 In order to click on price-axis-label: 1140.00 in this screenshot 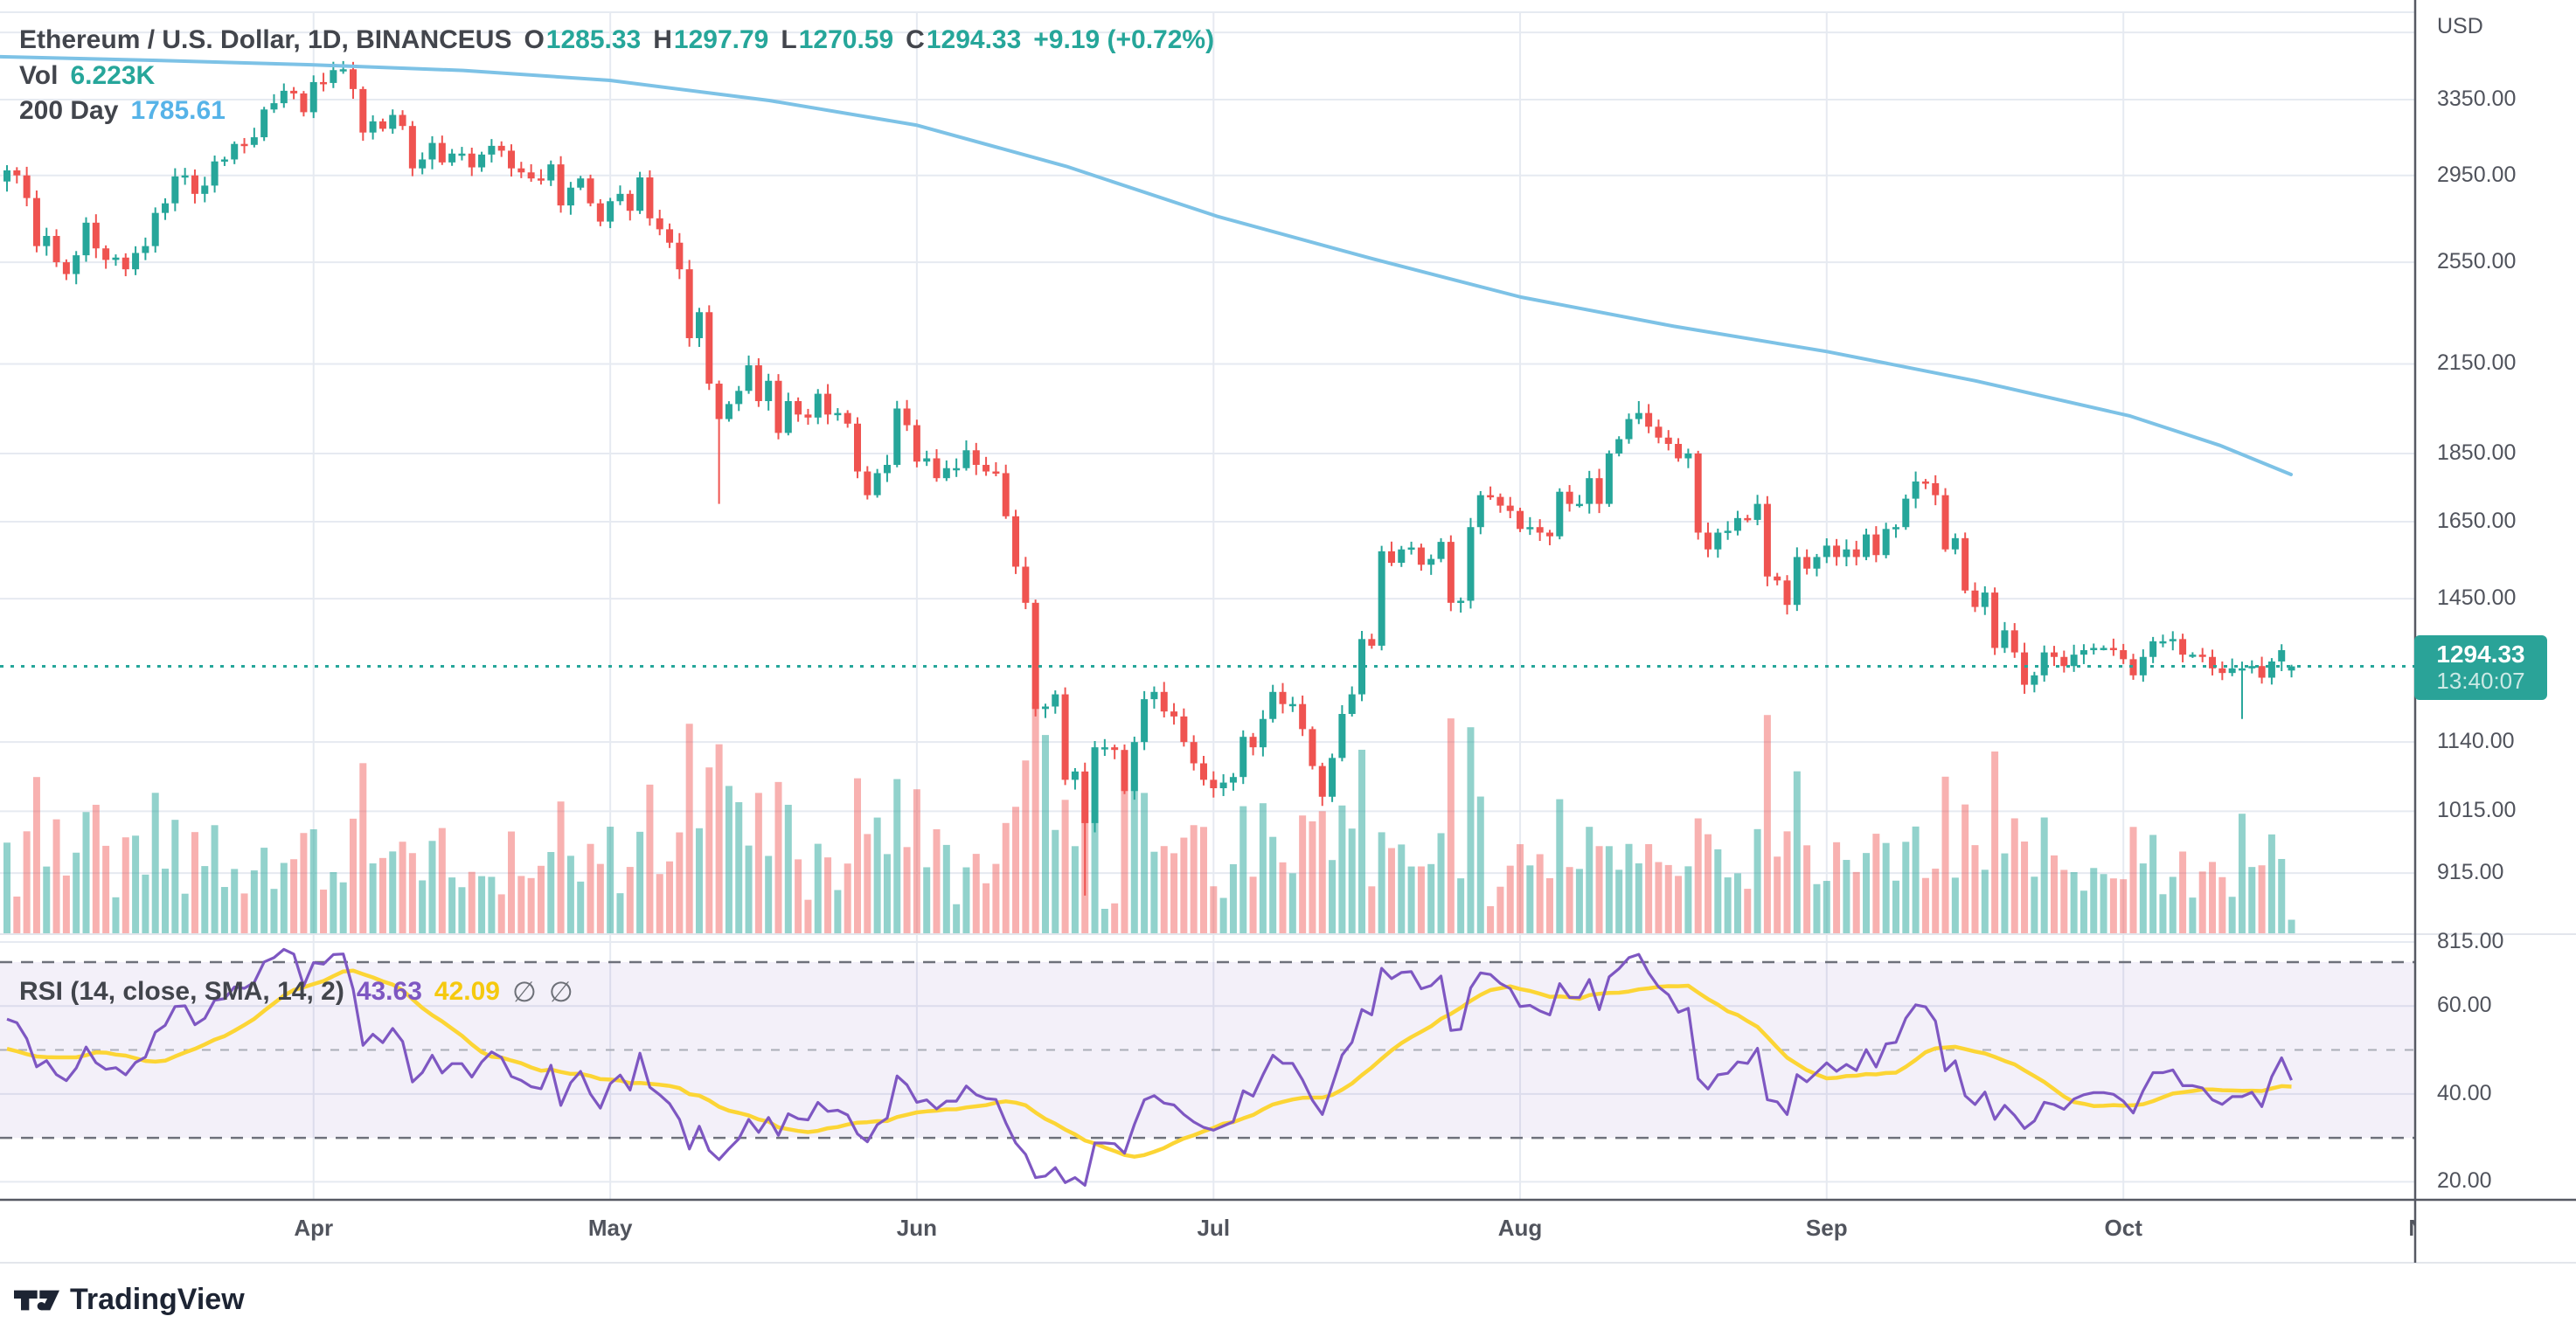, I will do `click(2476, 741)`.